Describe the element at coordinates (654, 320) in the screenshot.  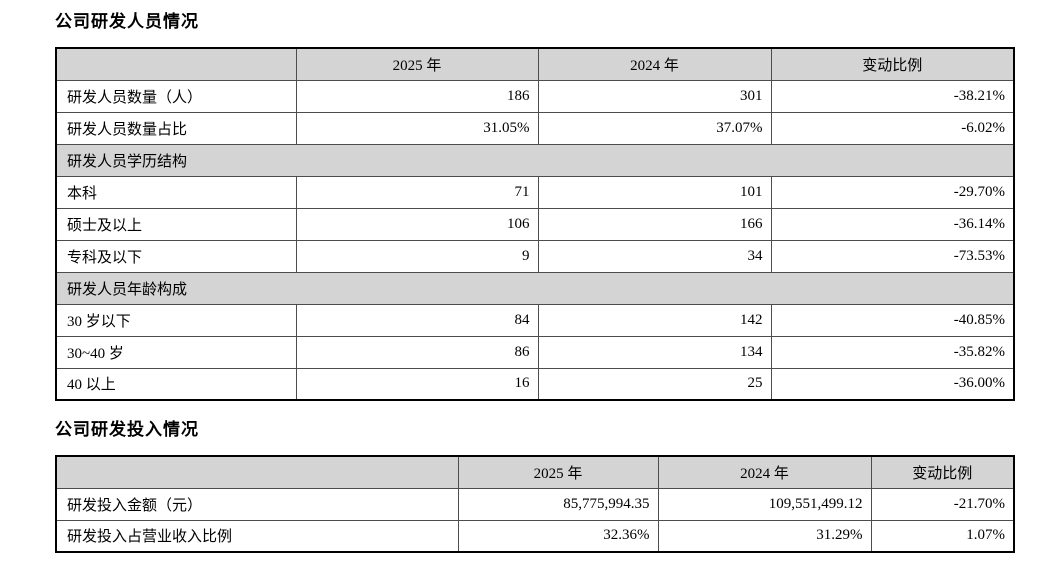
I see `value-2024: 142` at that location.